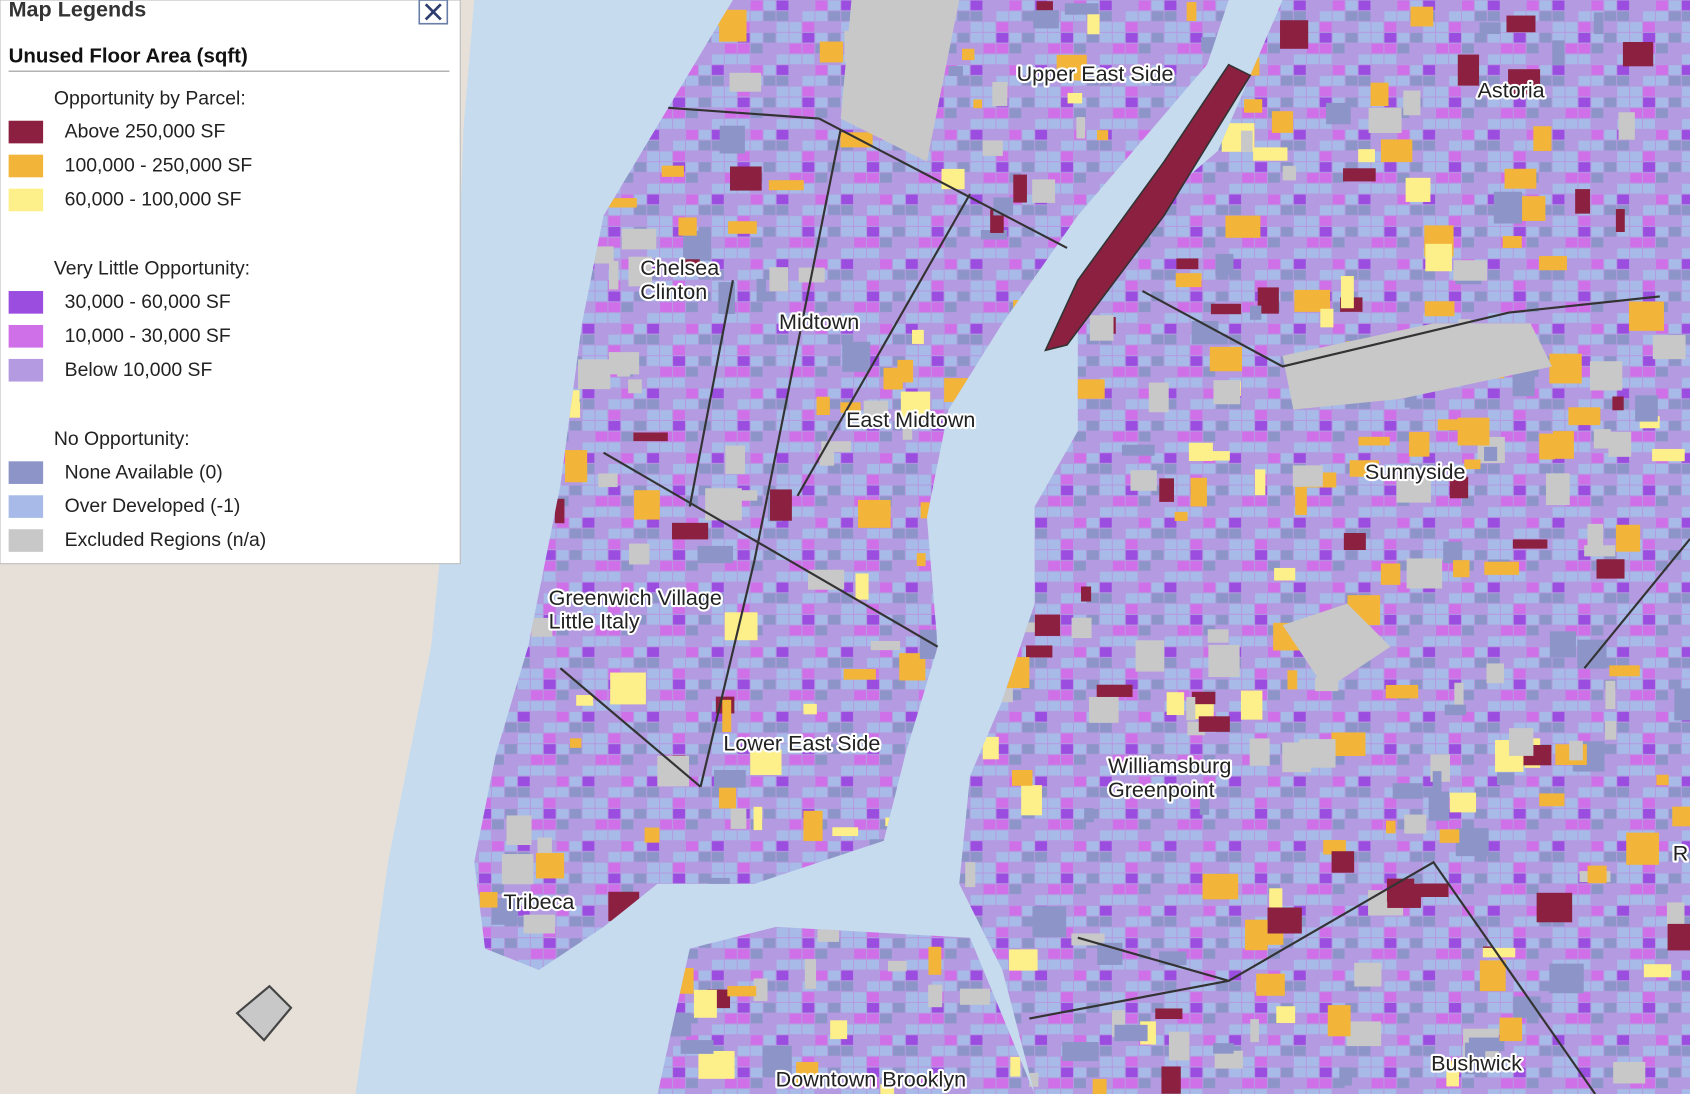 The image size is (1690, 1094). What do you see at coordinates (1415, 471) in the screenshot?
I see `map-label: Sunnyside` at bounding box center [1415, 471].